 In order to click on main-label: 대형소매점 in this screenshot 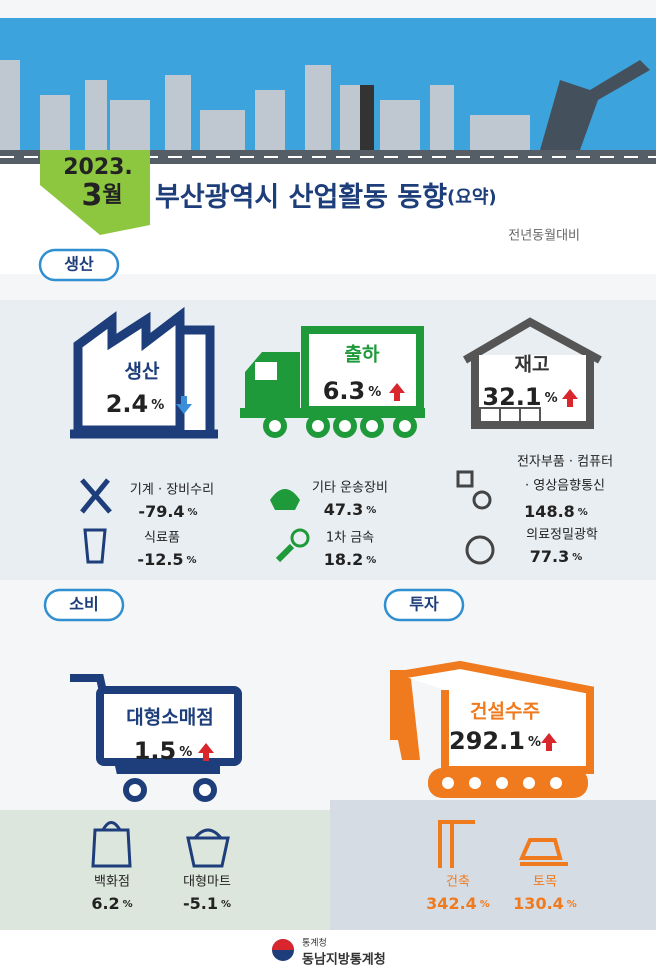, I will do `click(169, 718)`.